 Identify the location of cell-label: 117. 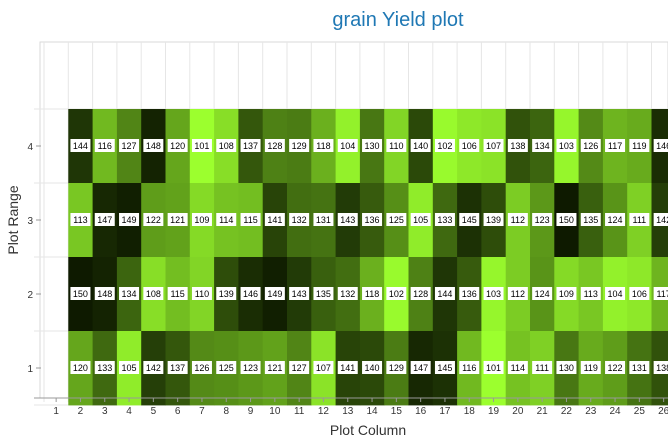
(615, 145).